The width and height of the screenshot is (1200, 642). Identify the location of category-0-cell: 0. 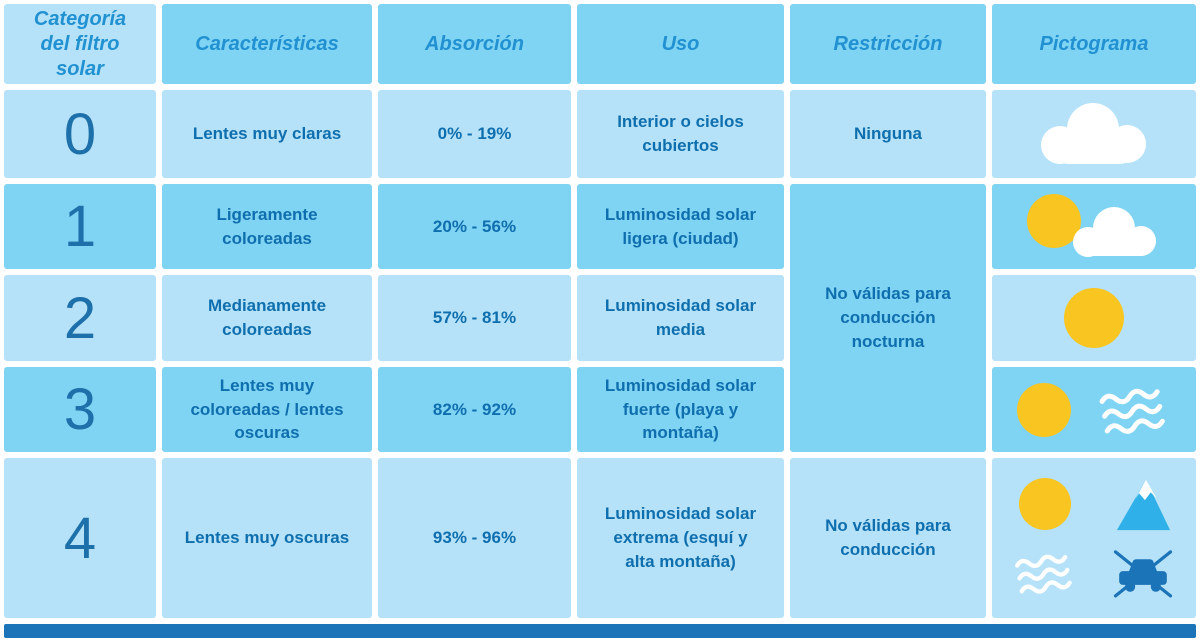
(80, 134).